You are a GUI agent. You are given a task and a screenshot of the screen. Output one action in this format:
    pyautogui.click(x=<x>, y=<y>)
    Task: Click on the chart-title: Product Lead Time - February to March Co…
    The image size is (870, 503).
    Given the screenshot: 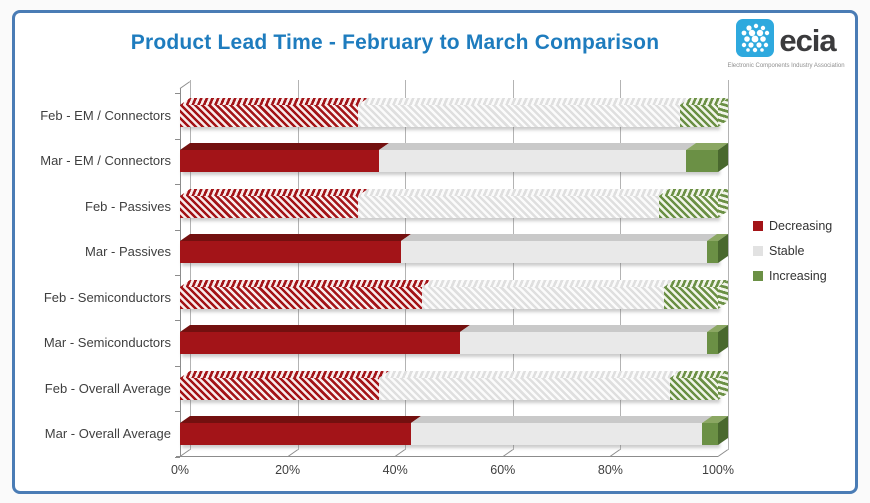 What is the action you would take?
    pyautogui.click(x=395, y=42)
    